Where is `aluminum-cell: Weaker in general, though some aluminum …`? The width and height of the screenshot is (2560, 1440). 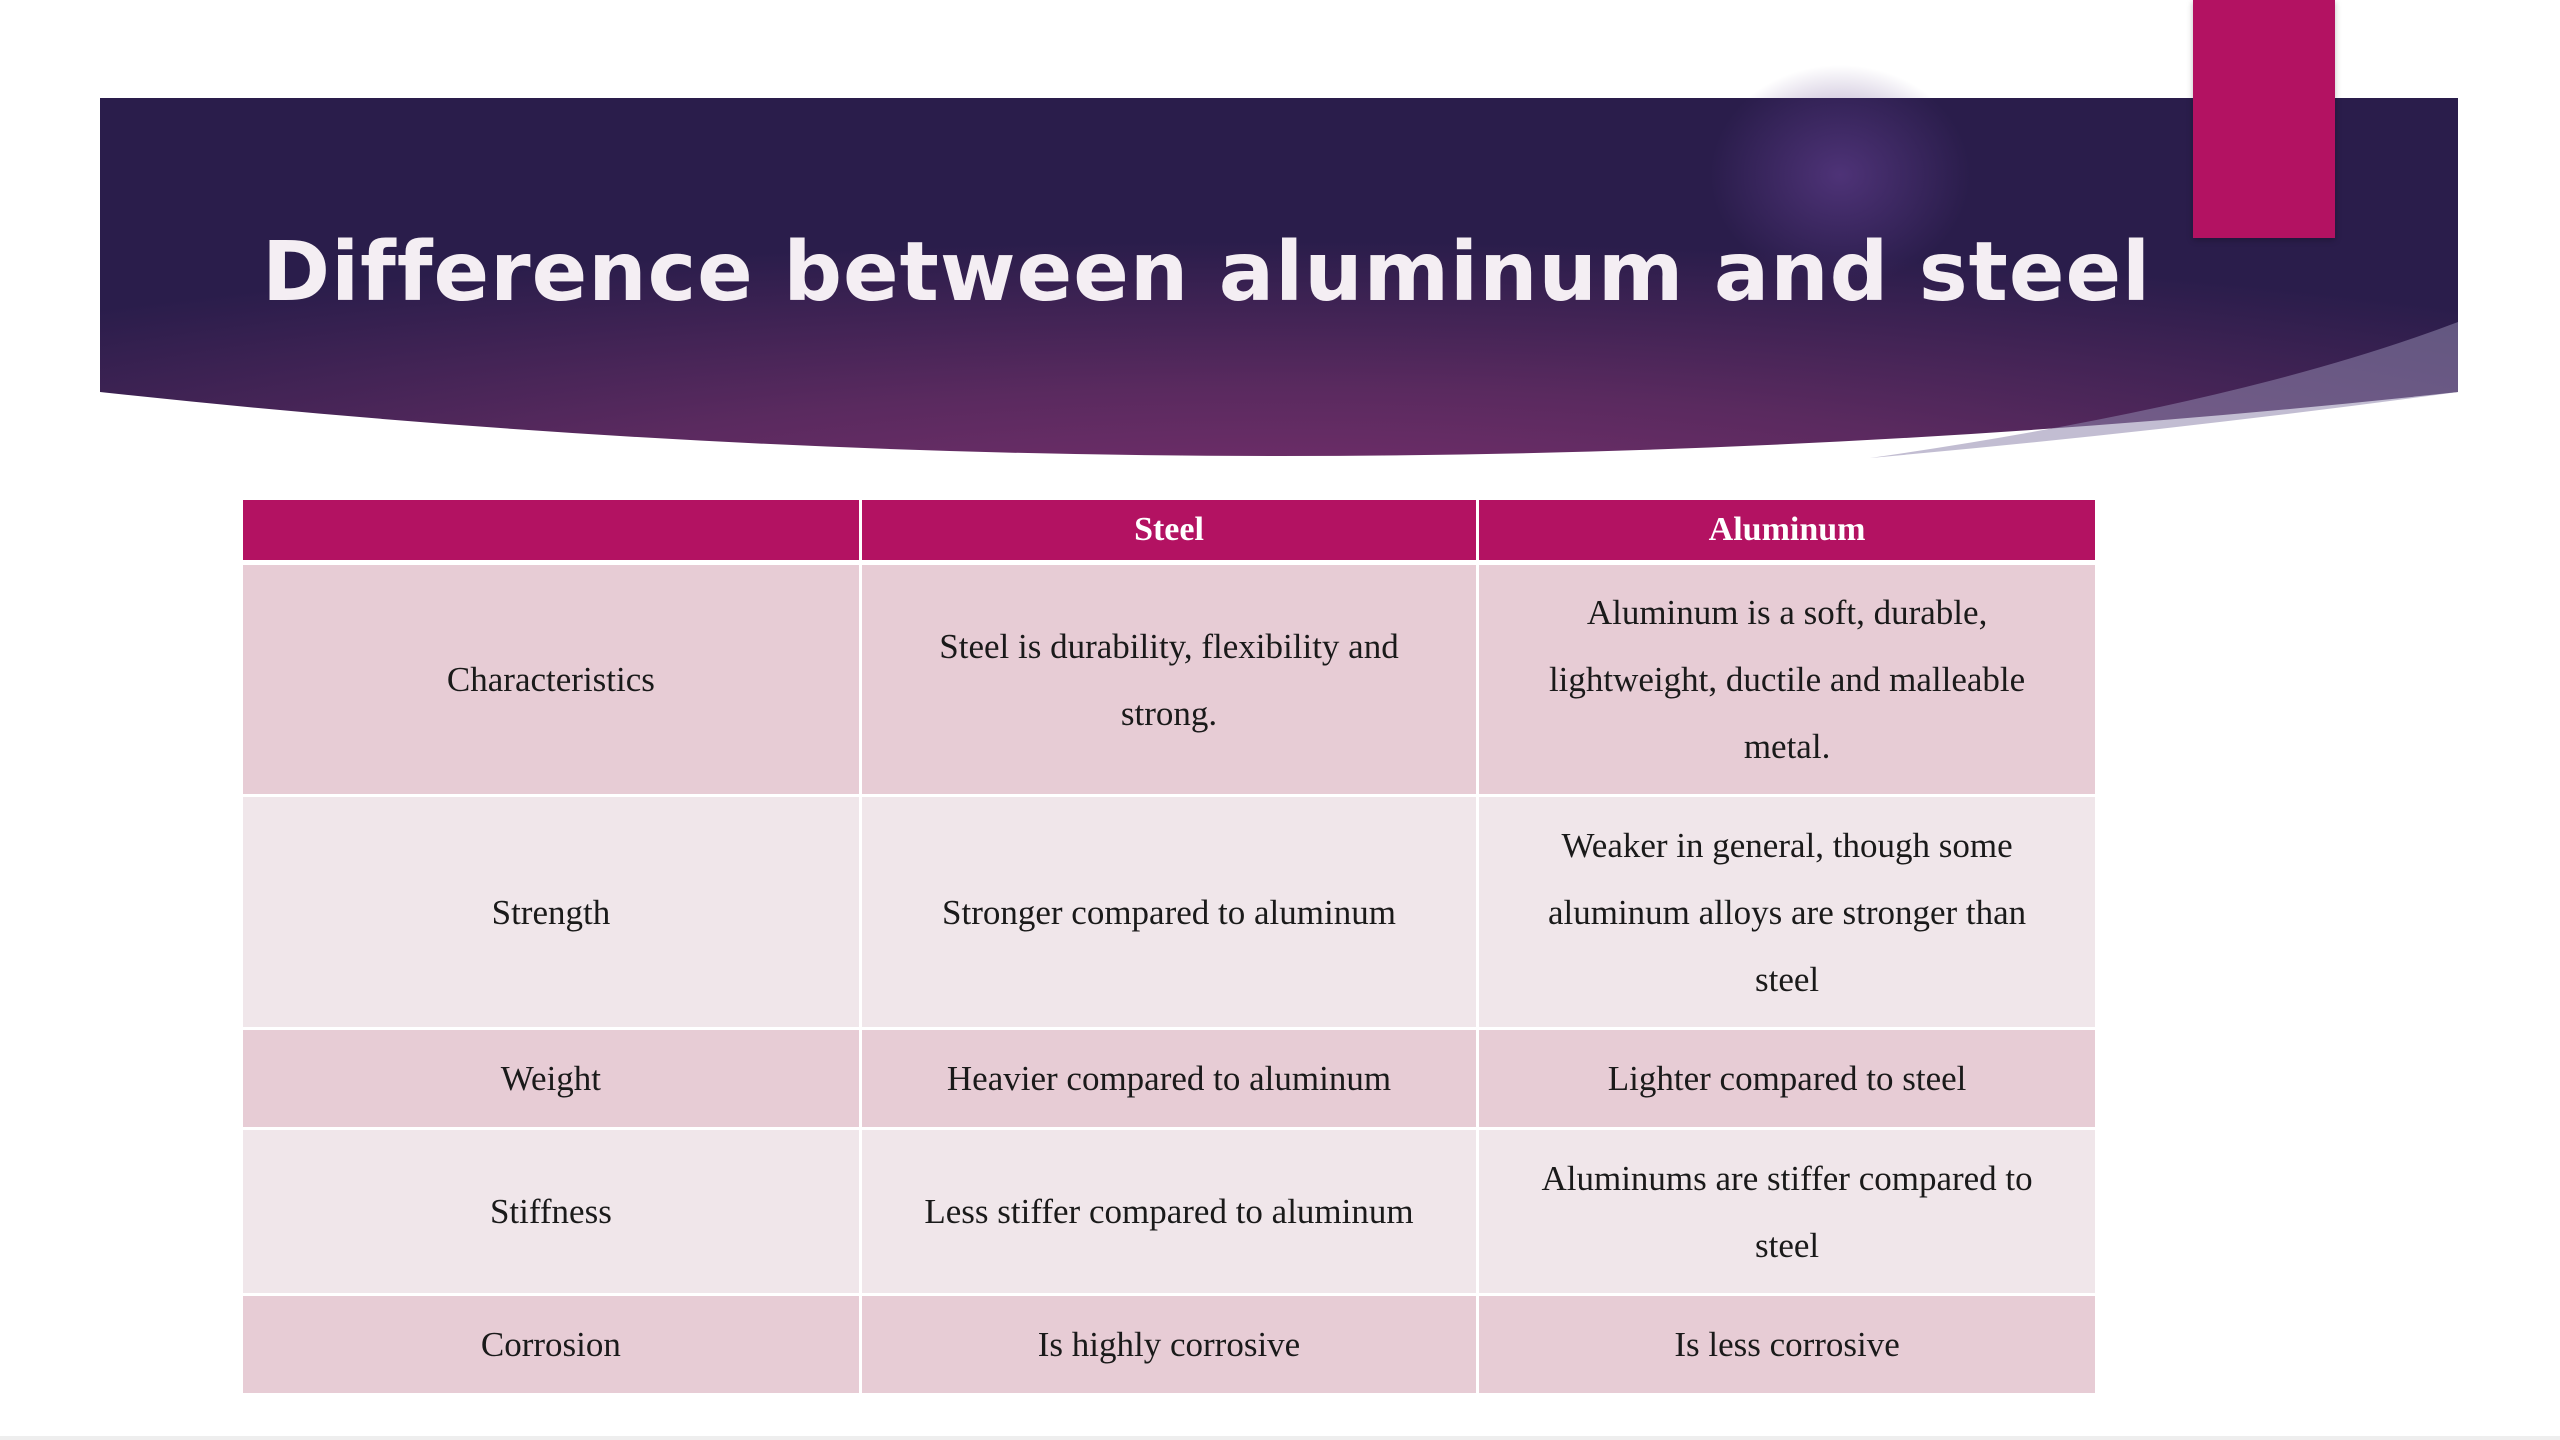 aluminum-cell: Weaker in general, though some aluminum … is located at coordinates (1786, 912).